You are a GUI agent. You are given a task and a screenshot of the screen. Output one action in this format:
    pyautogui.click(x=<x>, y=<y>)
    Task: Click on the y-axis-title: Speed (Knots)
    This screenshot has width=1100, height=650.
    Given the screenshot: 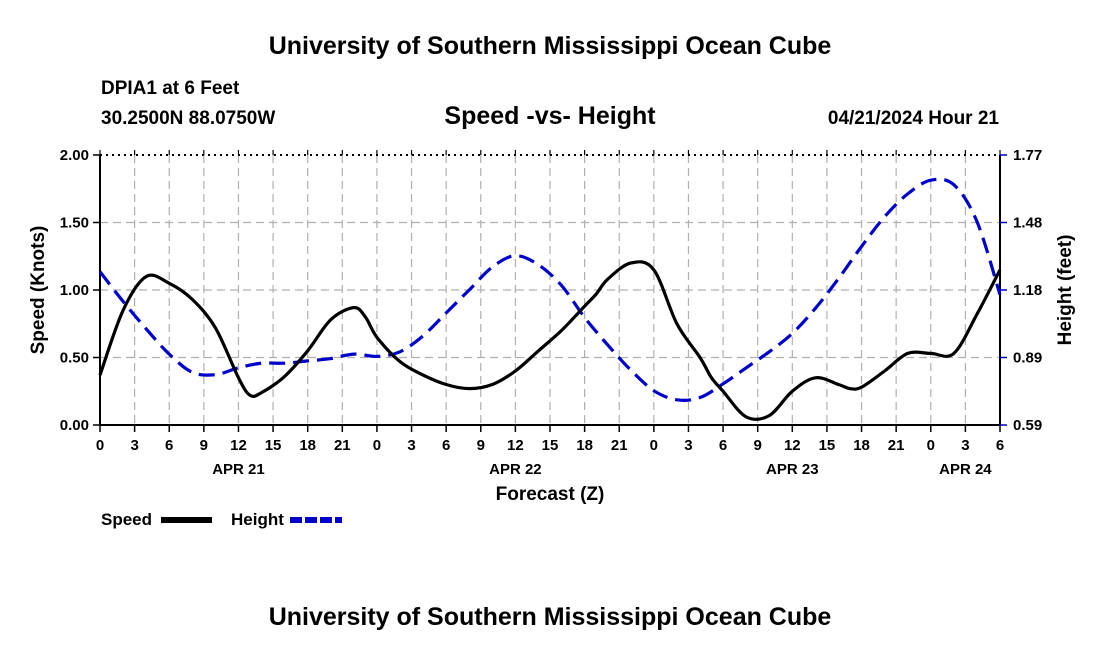 What is the action you would take?
    pyautogui.click(x=38, y=290)
    